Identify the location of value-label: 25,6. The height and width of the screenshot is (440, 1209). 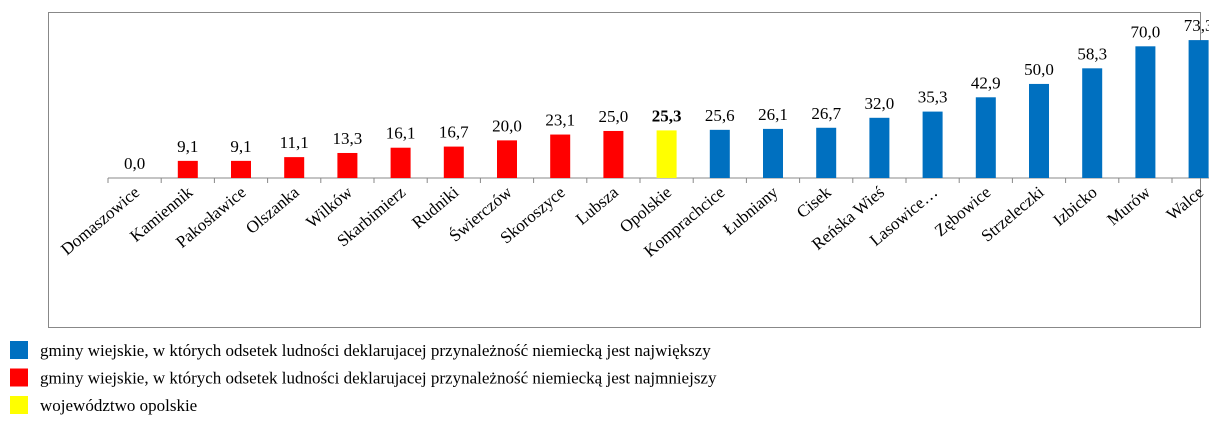
(720, 115).